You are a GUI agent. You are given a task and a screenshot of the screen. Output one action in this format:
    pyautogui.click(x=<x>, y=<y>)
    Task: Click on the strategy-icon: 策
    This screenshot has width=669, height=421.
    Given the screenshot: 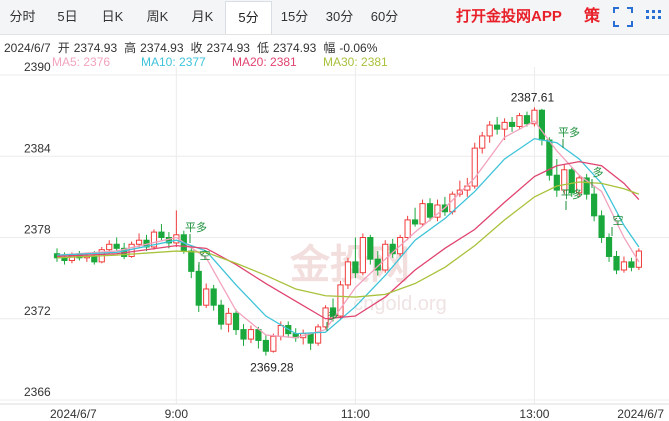 What is the action you would take?
    pyautogui.click(x=592, y=16)
    